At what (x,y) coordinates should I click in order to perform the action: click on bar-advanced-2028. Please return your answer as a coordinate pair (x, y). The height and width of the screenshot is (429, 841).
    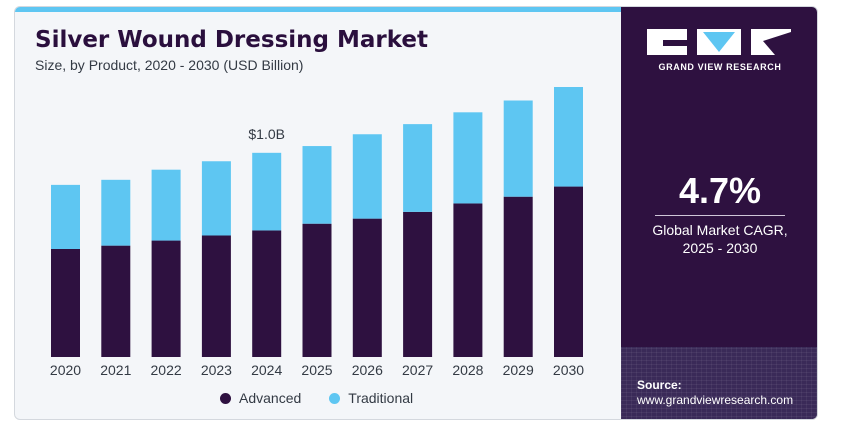
    Looking at the image, I should click on (468, 280).